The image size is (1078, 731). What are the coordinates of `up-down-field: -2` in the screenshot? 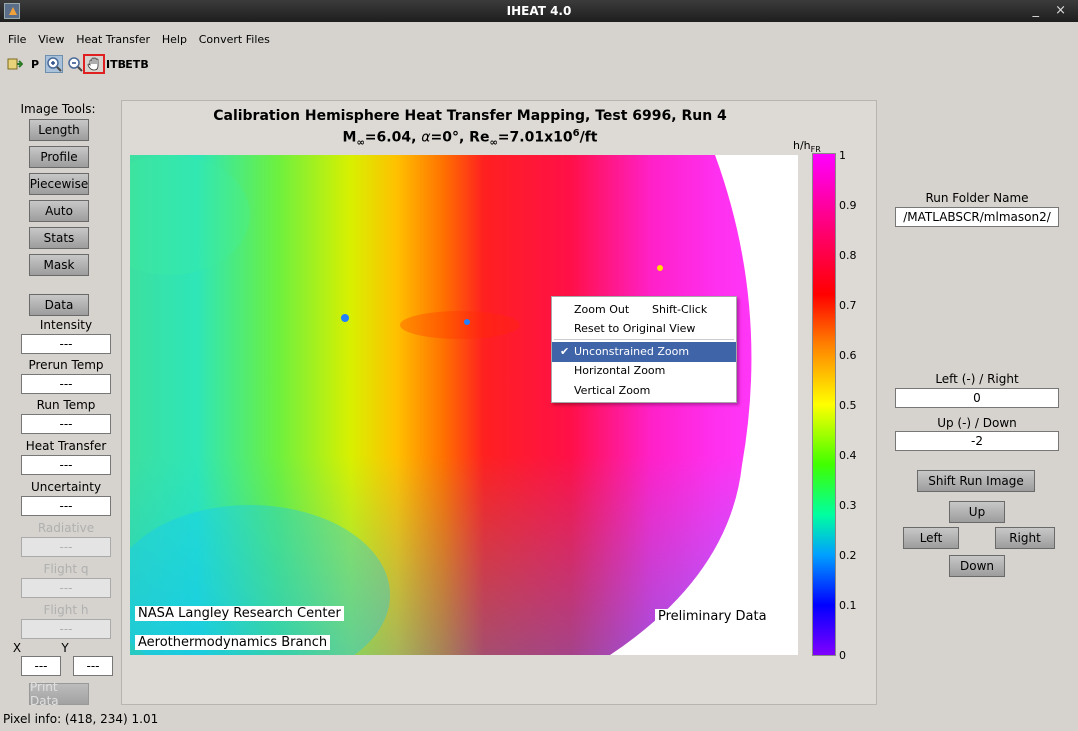 It's located at (977, 441).